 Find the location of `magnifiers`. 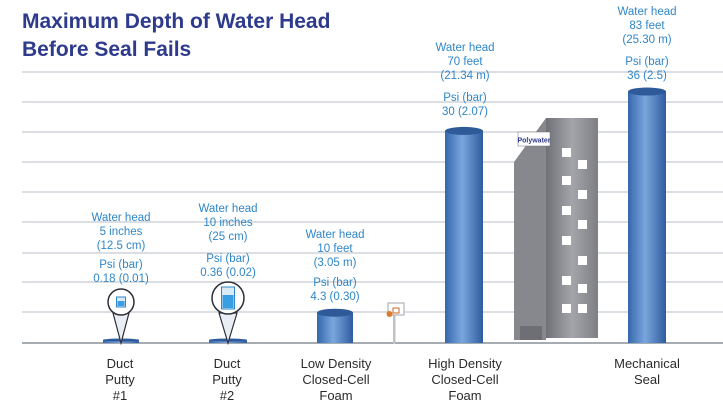

magnifiers is located at coordinates (176, 313).